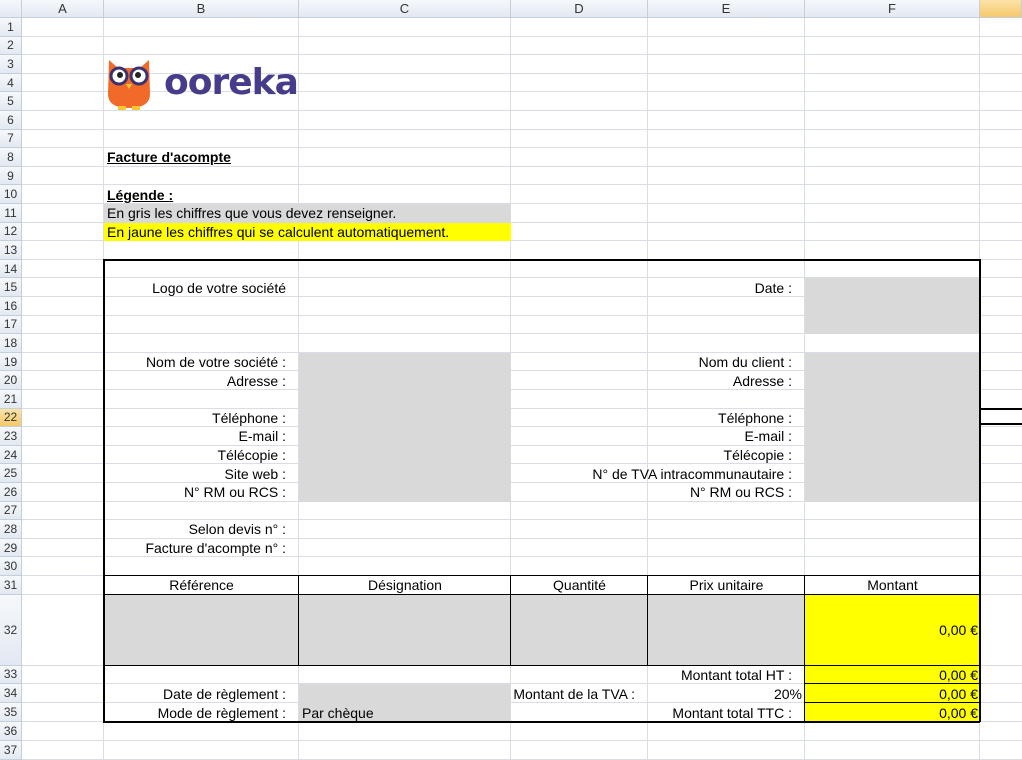 The image size is (1022, 760). I want to click on row-header: 26, so click(11, 492).